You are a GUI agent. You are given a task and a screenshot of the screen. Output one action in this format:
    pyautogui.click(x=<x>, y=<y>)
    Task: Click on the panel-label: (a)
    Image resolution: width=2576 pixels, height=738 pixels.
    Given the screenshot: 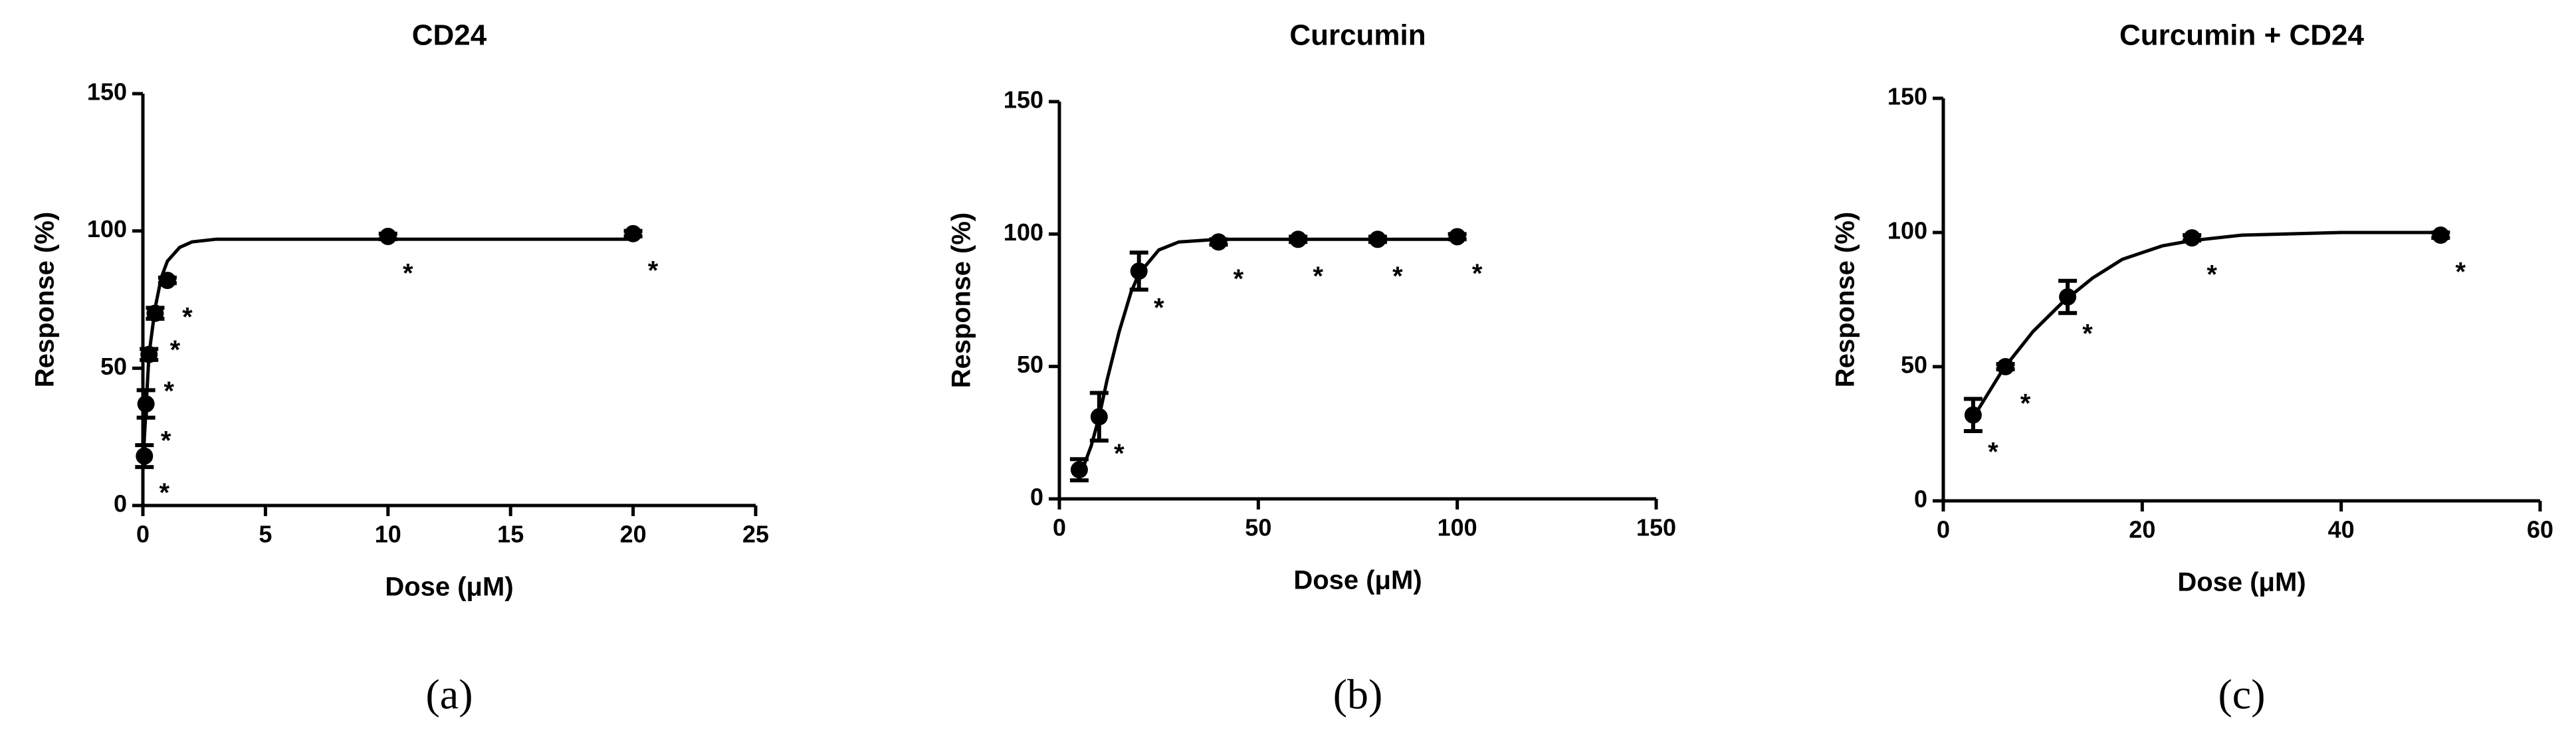 What is the action you would take?
    pyautogui.click(x=449, y=694)
    